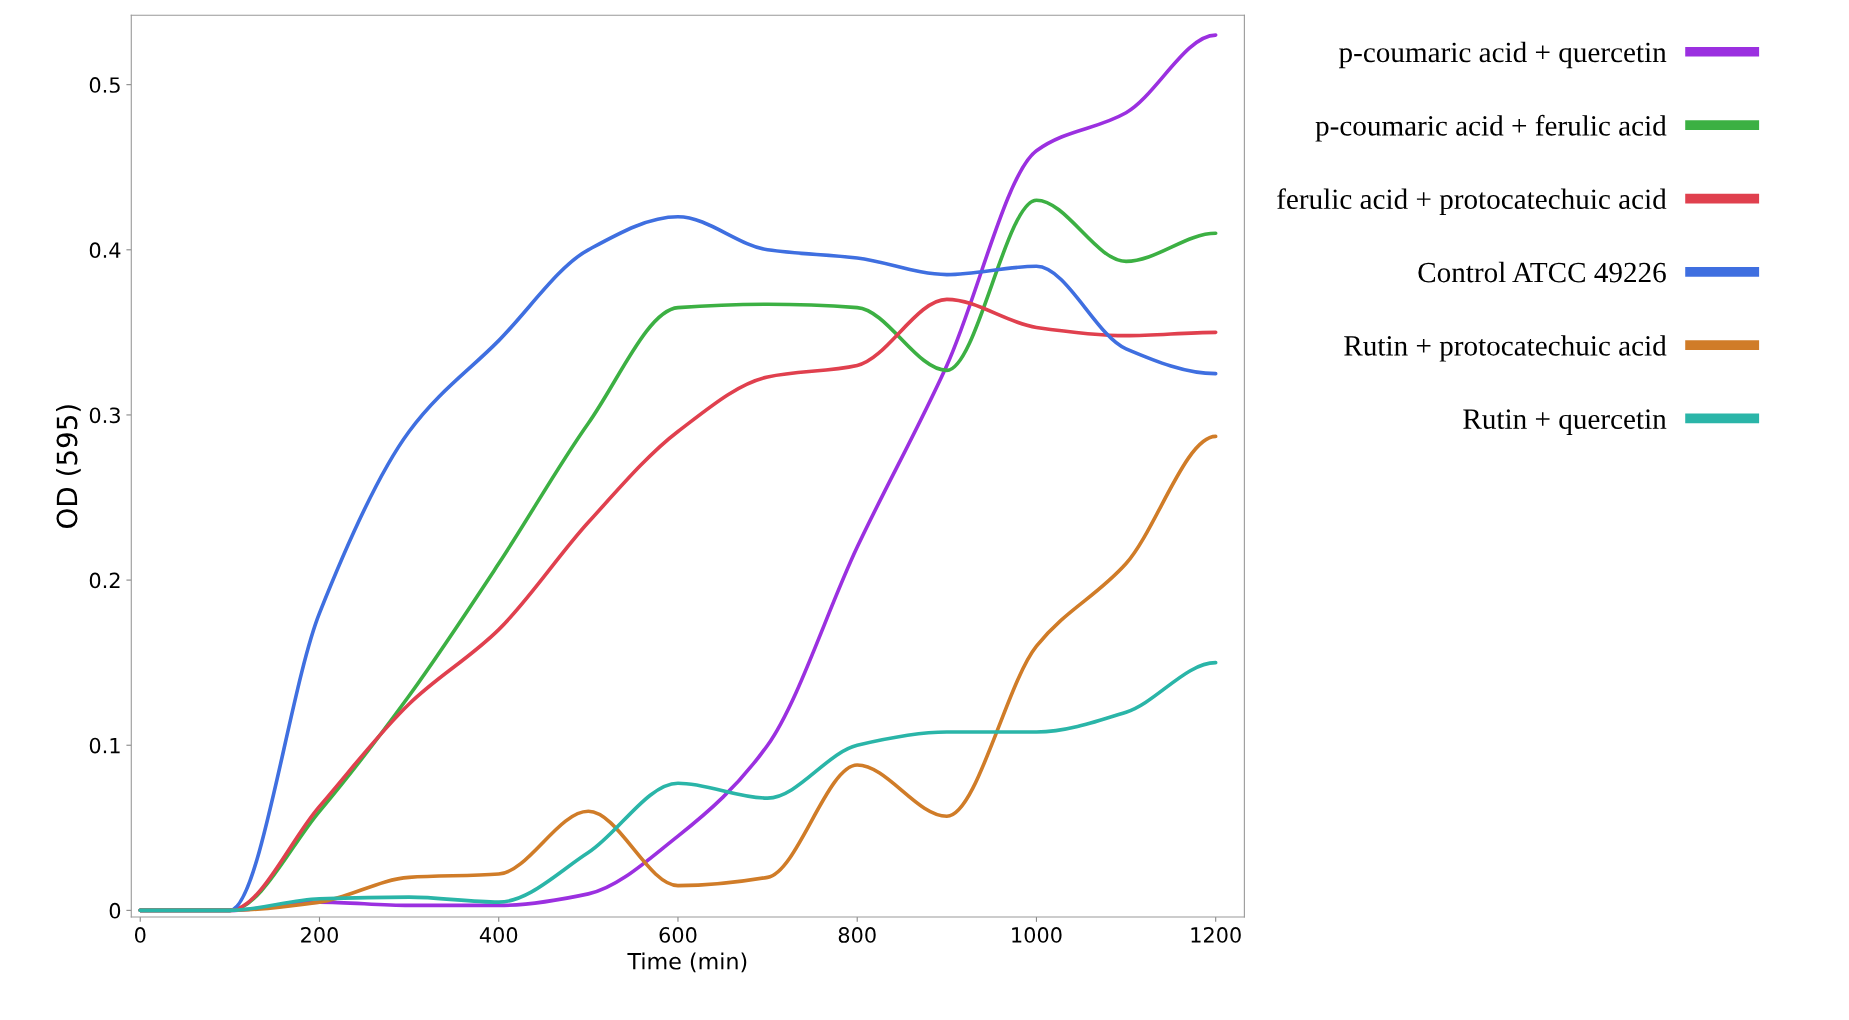 The height and width of the screenshot is (1020, 1849). Describe the element at coordinates (104, 415) in the screenshot. I see `y-tick-label: 0.3` at that location.